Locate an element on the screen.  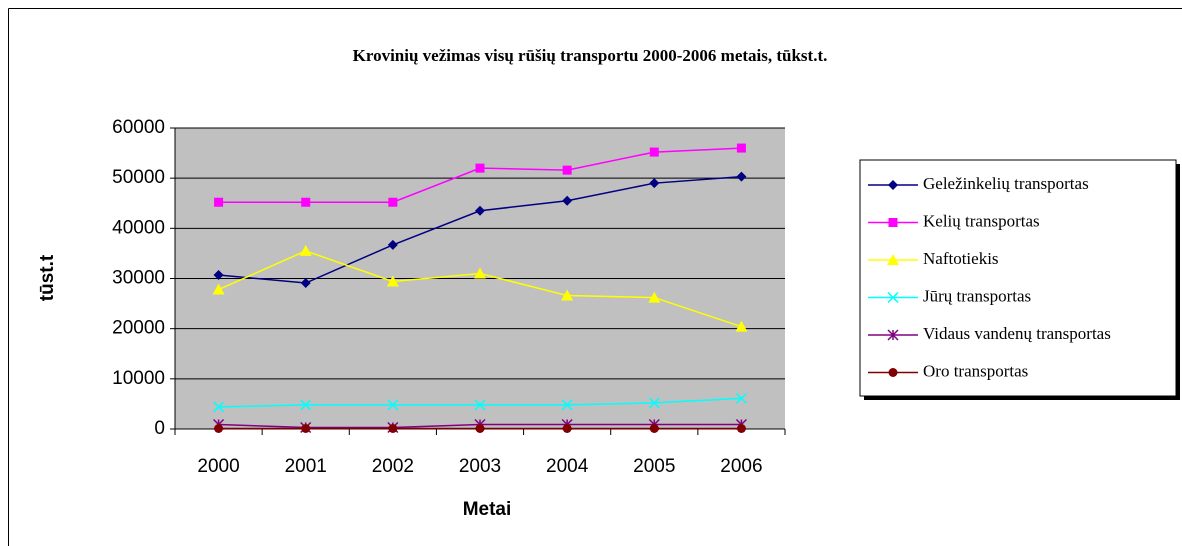
y-tick-label: 40000 is located at coordinates (138, 227).